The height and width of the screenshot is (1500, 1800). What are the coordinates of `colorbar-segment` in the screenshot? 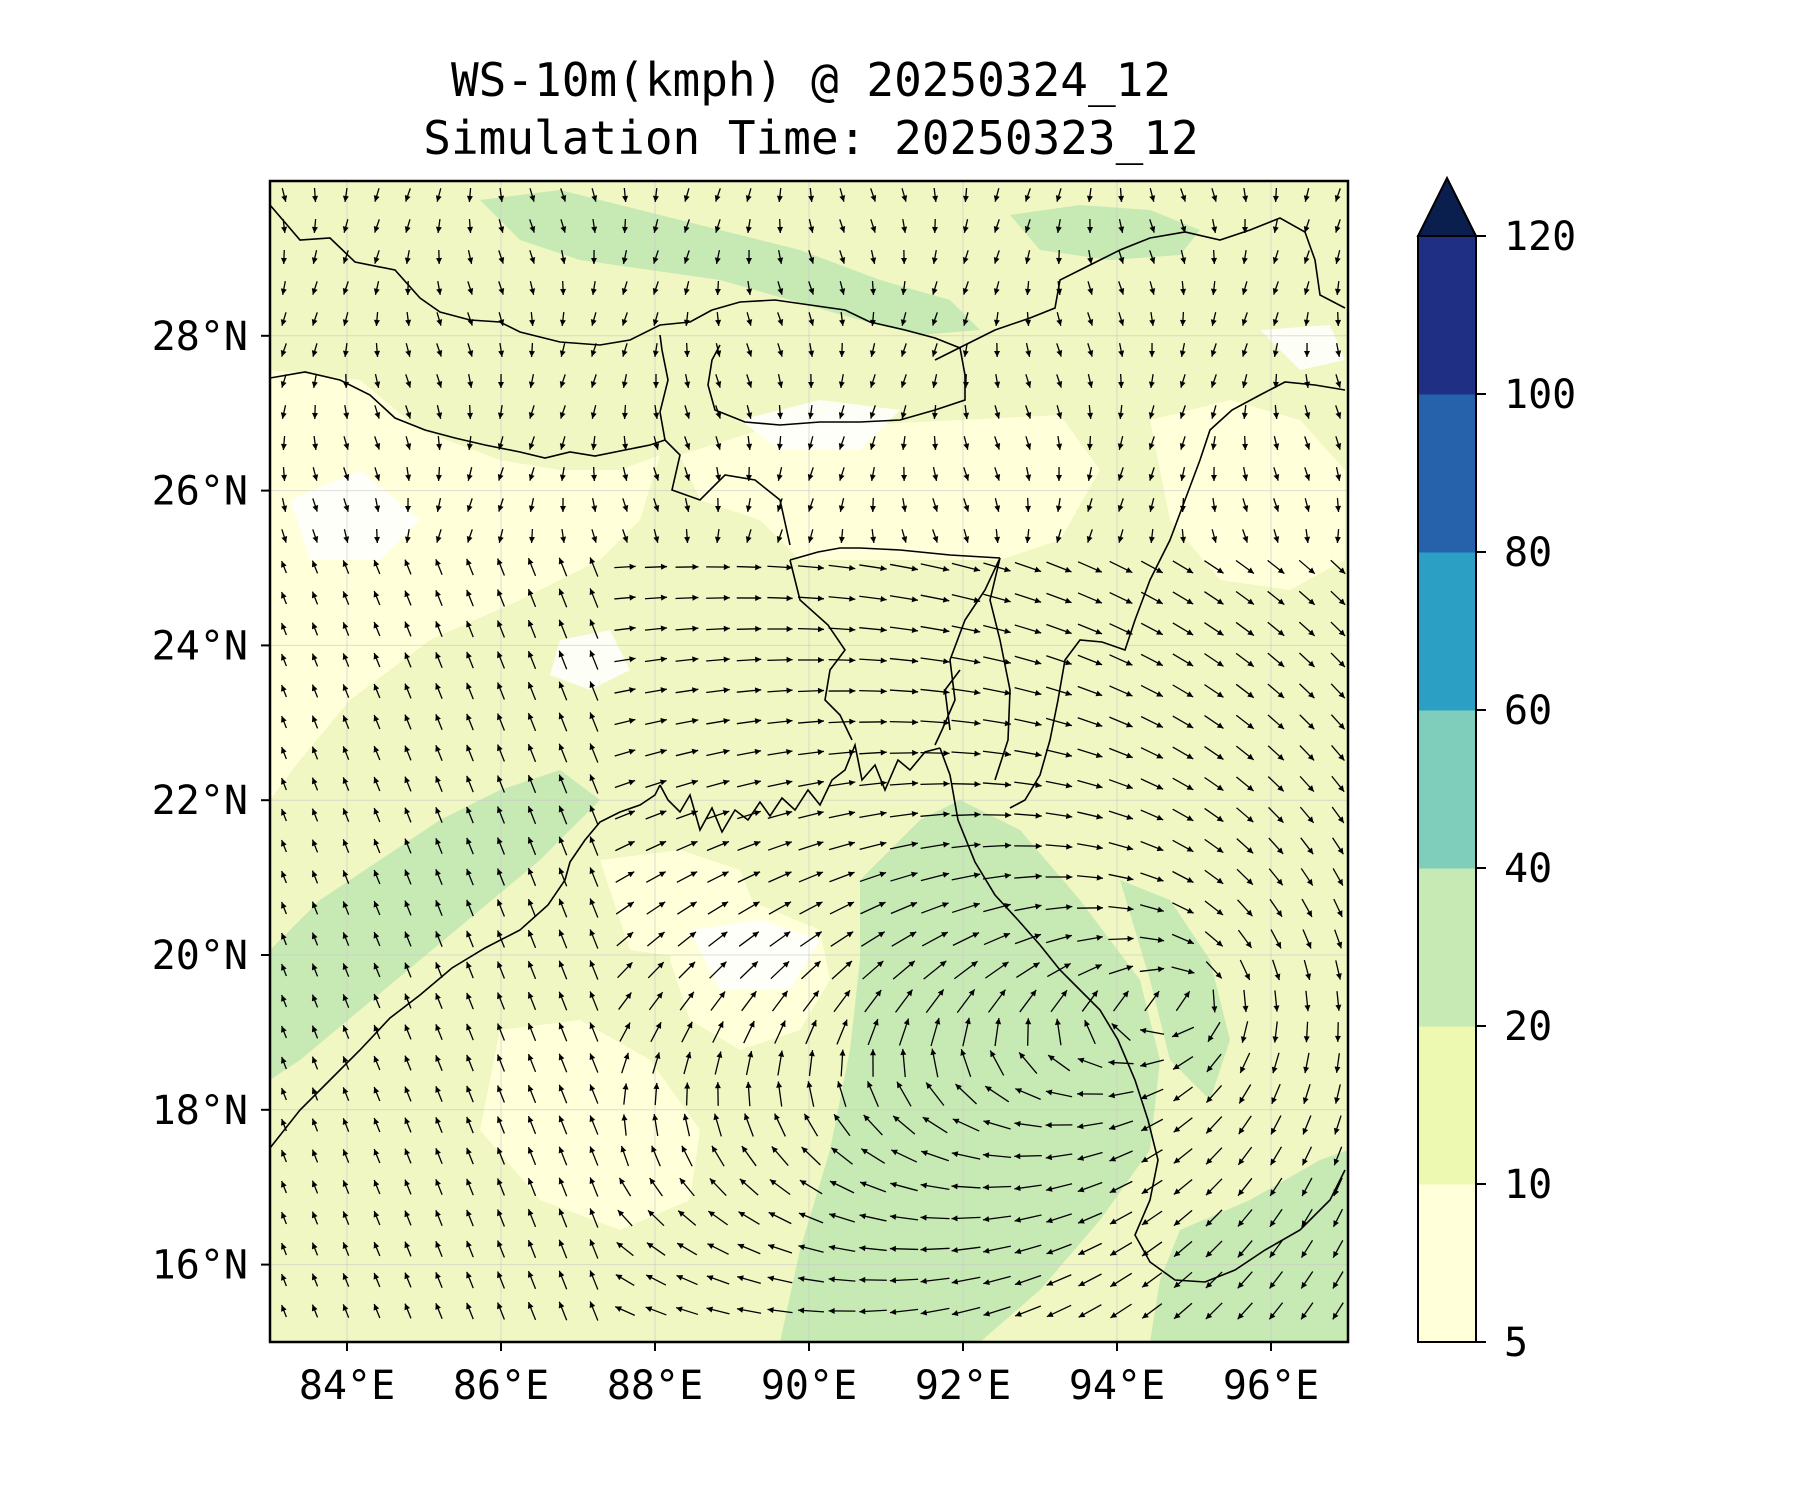 It's located at (1447, 947).